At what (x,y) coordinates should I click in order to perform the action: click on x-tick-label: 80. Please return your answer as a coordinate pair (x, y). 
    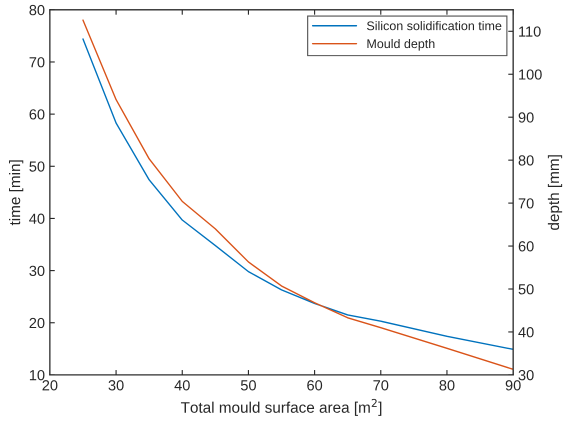
    Looking at the image, I should click on (446, 385).